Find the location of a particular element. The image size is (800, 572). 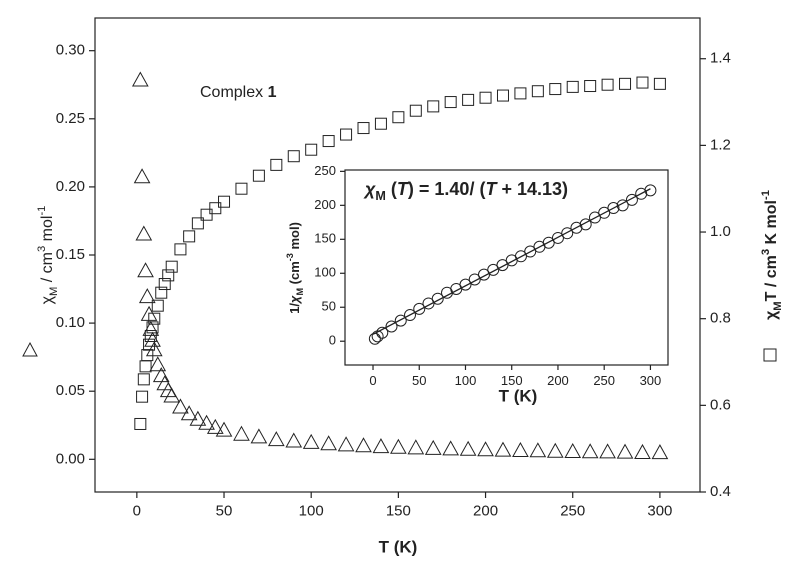

y2-tick-label: 0.6 is located at coordinates (720, 404).